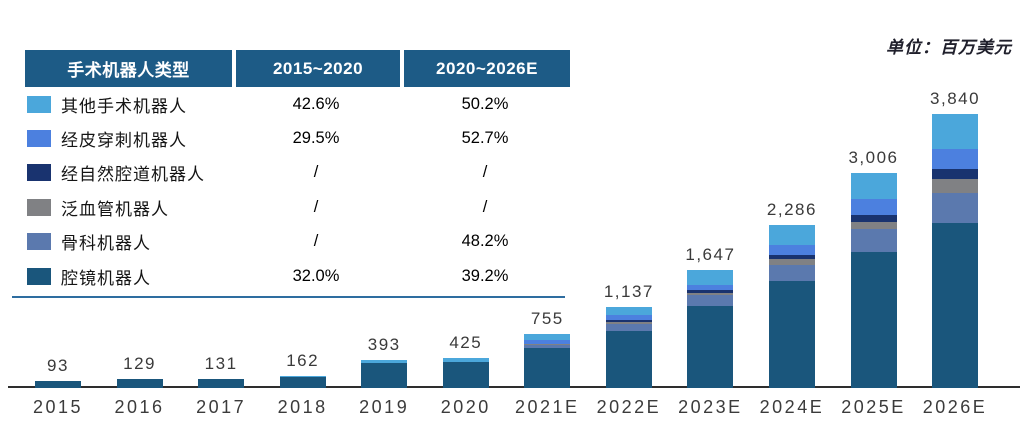 This screenshot has height=439, width=1024. Describe the element at coordinates (514, 387) in the screenshot. I see `x-axis-line` at that location.